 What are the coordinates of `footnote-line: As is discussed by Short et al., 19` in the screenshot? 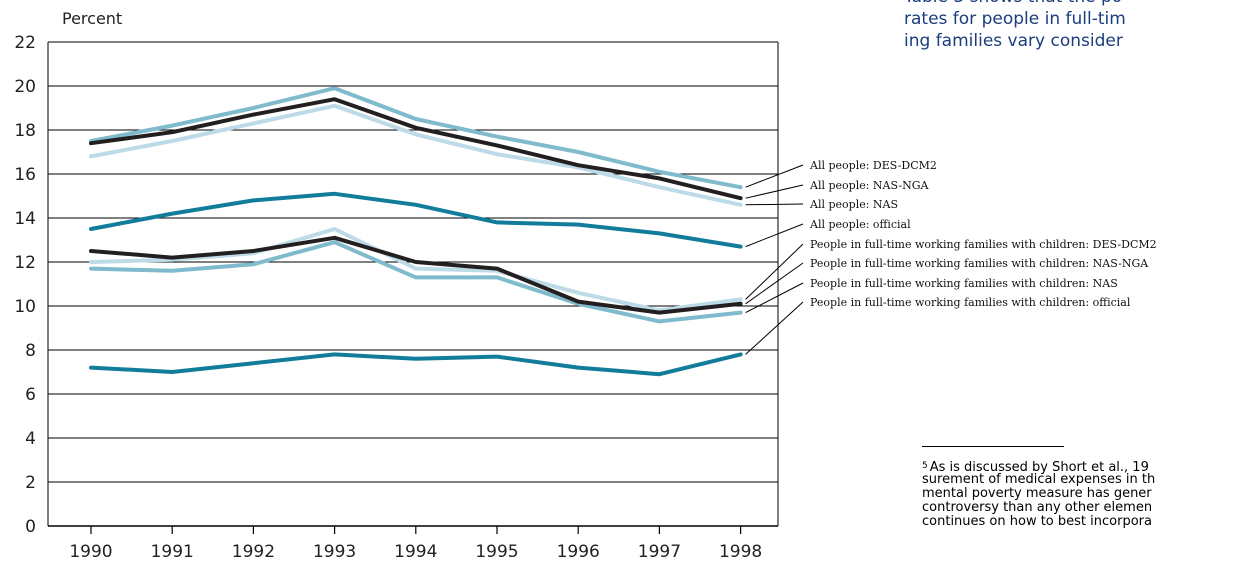 It's located at (1039, 467).